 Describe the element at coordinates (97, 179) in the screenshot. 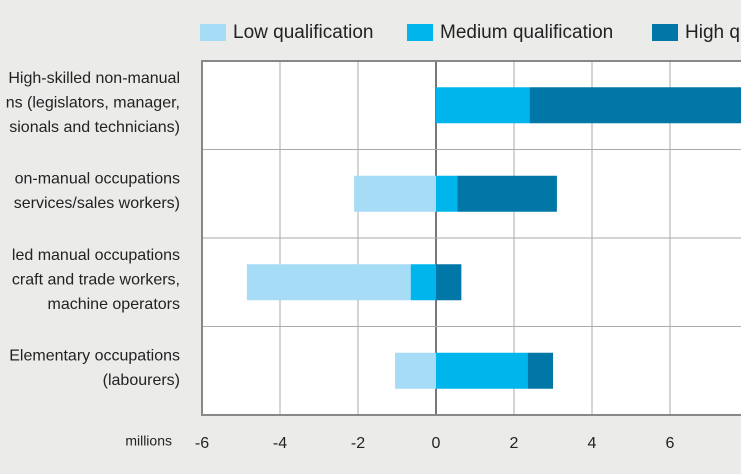

I see `y-tick-label: on-manual occupations` at that location.